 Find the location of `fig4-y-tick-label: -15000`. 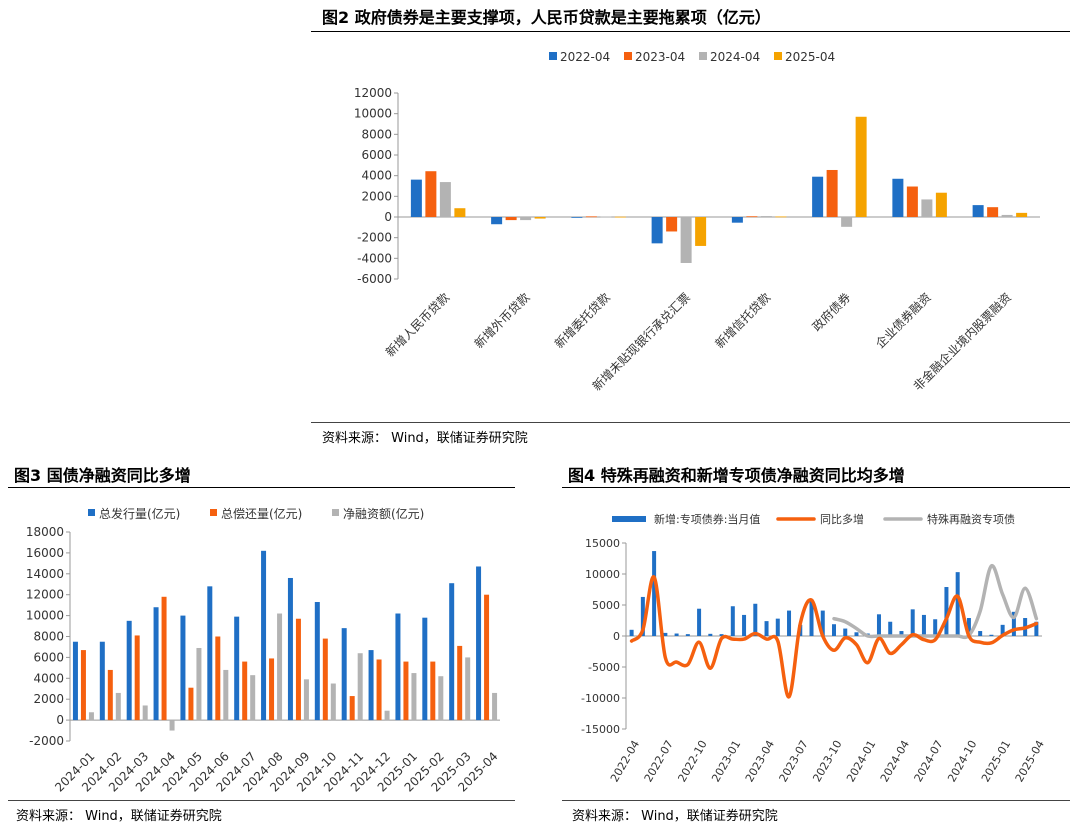

fig4-y-tick-label: -15000 is located at coordinates (600, 729).